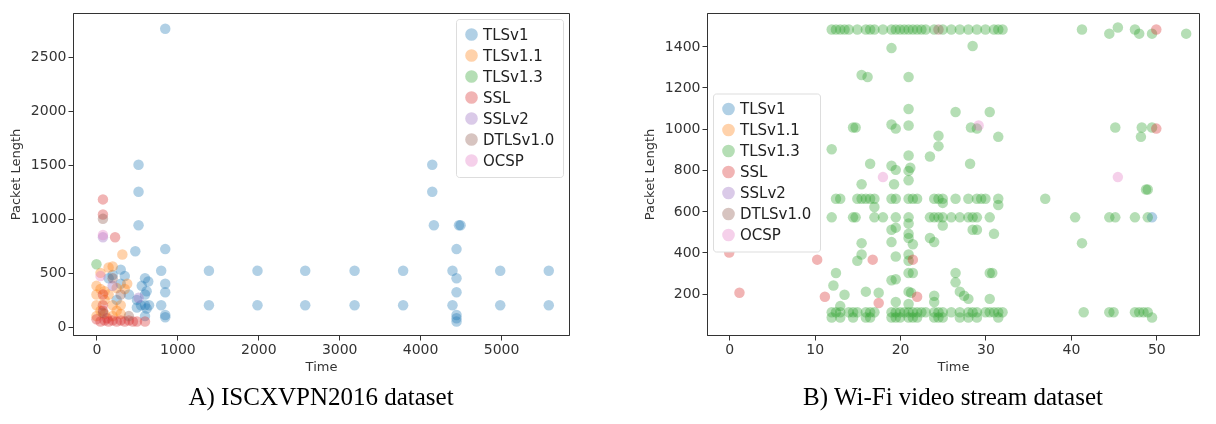  Describe the element at coordinates (53, 272) in the screenshot. I see `y-tick-label: 500` at that location.